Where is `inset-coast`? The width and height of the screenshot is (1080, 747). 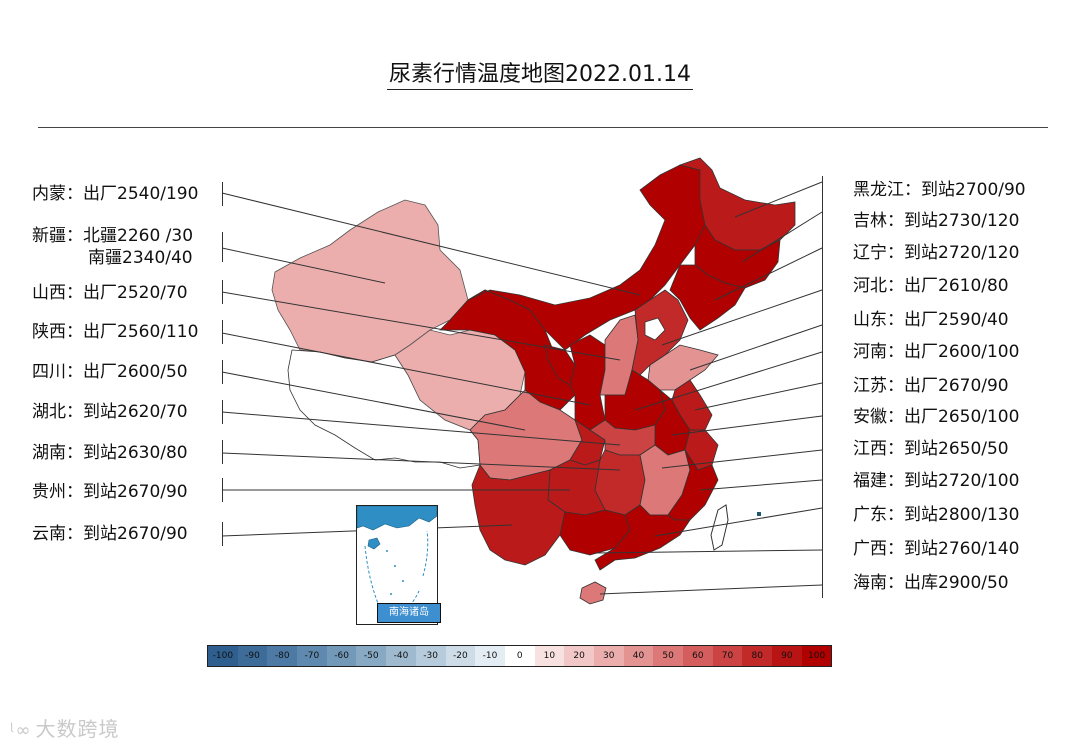
inset-coast is located at coordinates (397, 518).